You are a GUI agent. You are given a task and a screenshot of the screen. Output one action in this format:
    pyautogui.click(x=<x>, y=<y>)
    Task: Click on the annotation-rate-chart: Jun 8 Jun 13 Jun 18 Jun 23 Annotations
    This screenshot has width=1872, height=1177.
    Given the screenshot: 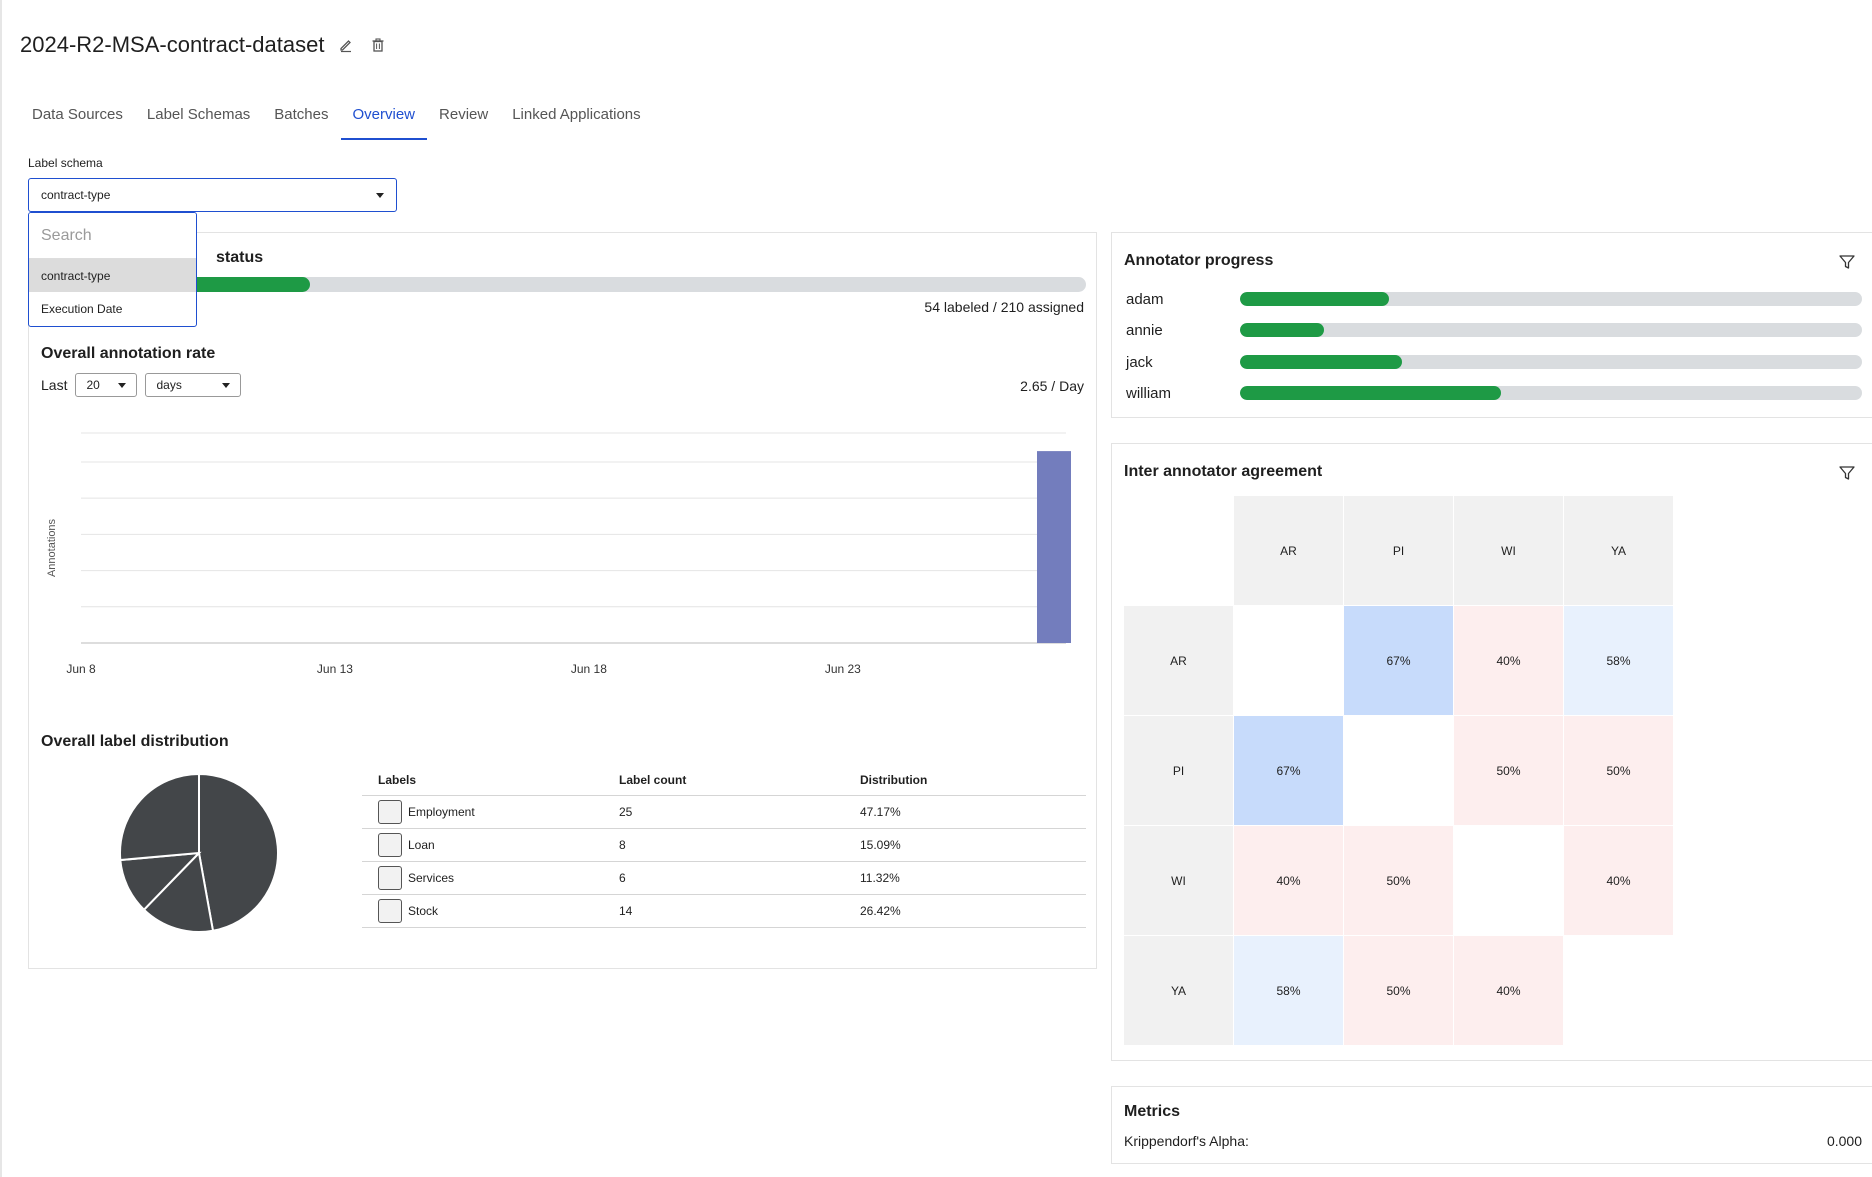 What is the action you would take?
    pyautogui.click(x=558, y=554)
    